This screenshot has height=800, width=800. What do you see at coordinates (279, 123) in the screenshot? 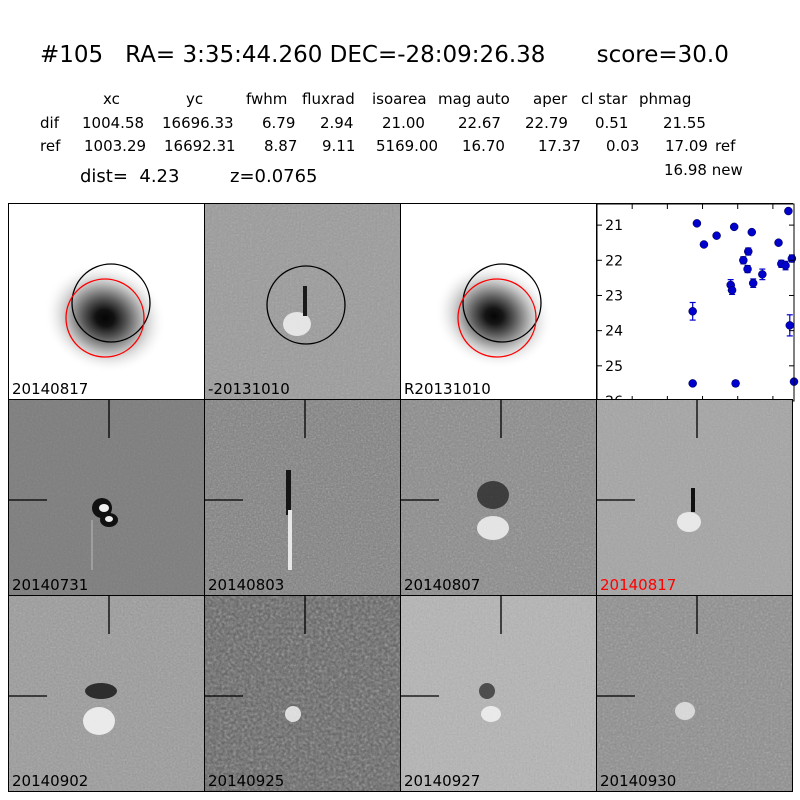
I see `dif-fwhm: 6.79` at bounding box center [279, 123].